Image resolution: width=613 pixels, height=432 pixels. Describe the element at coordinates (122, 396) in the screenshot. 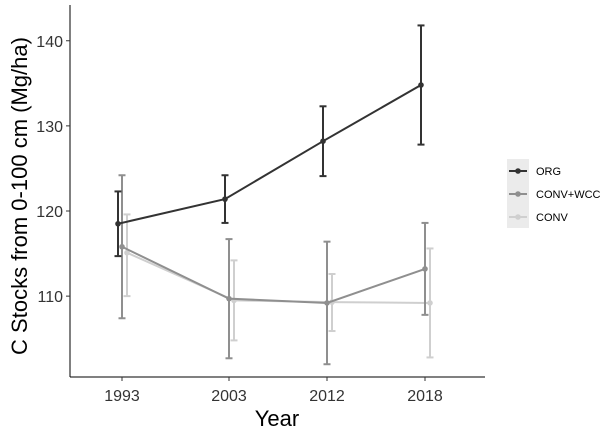

I see `x-tick-label: 1993` at that location.